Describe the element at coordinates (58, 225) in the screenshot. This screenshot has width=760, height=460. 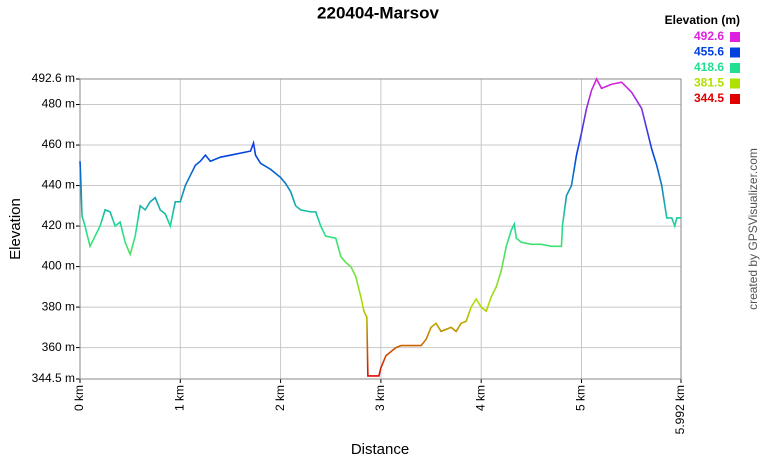
I see `y-tick-label: 420 m` at that location.